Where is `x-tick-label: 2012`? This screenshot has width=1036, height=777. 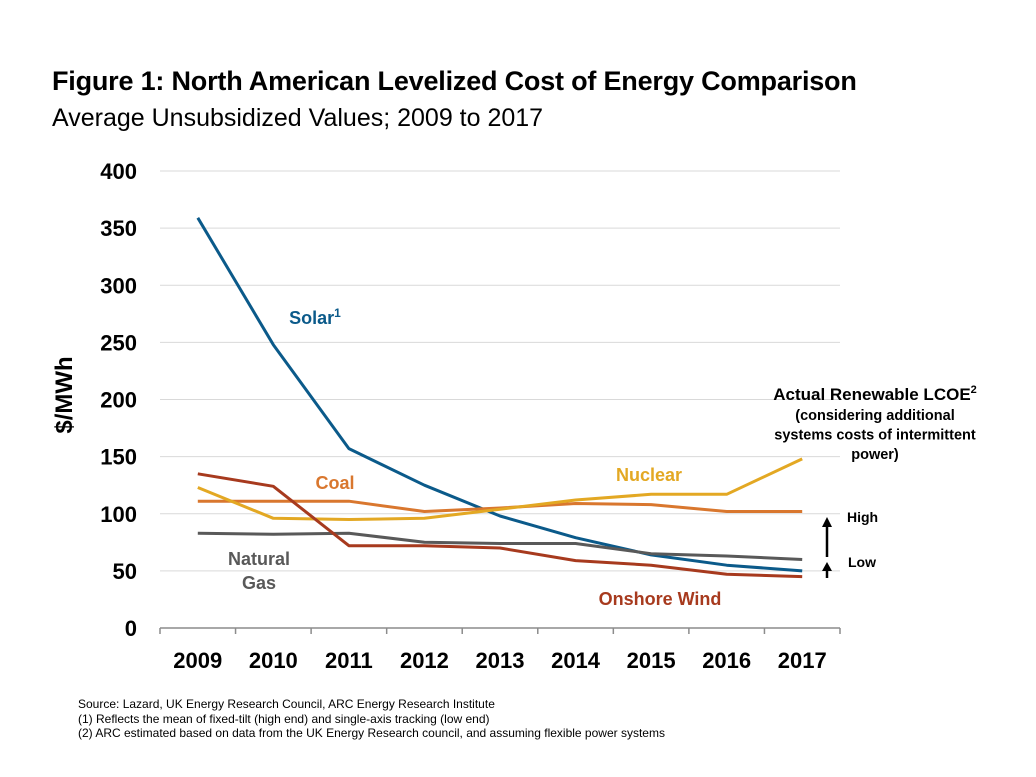 x-tick-label: 2012 is located at coordinates (424, 660).